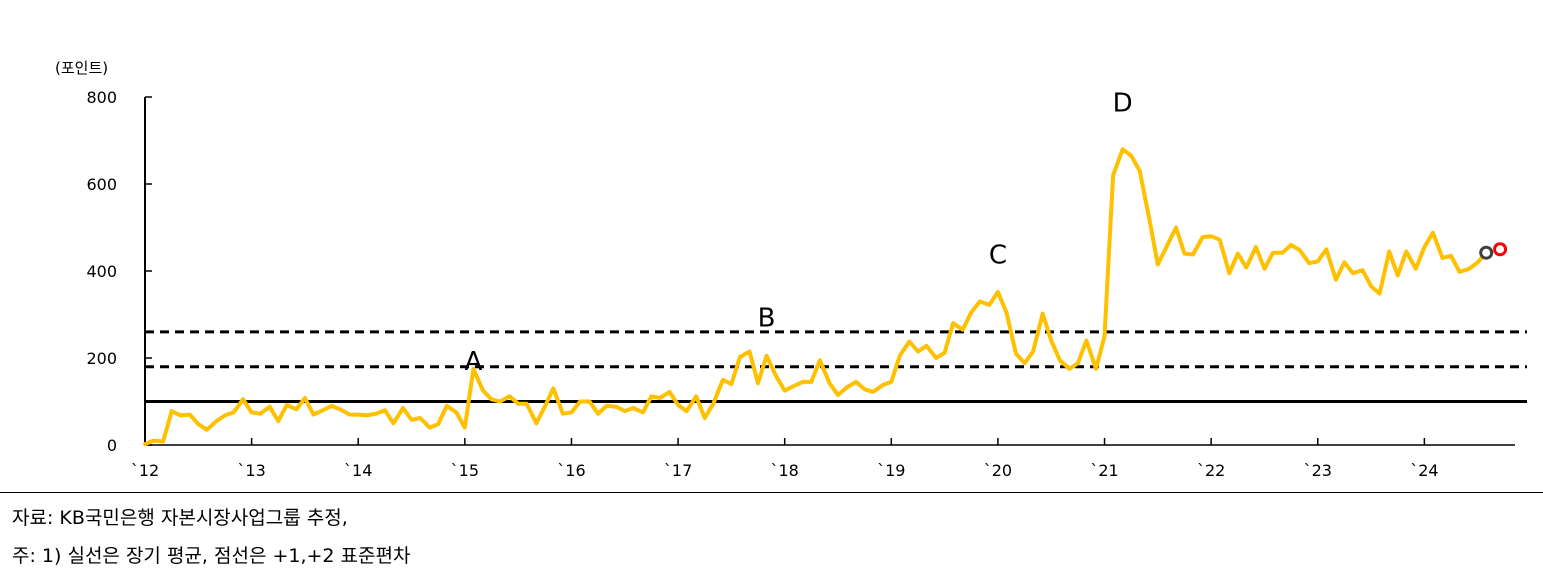 Image resolution: width=1543 pixels, height=574 pixels. I want to click on y-tick-label: 800, so click(101, 97).